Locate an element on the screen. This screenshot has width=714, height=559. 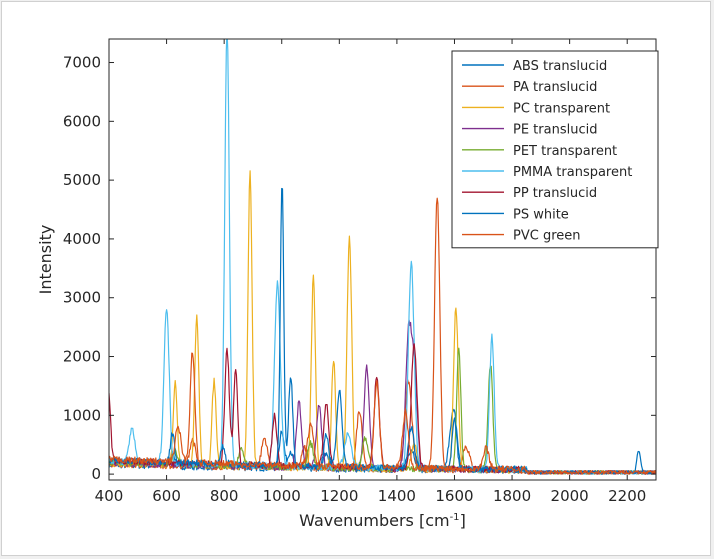
x-tick-label: 800 is located at coordinates (224, 496).